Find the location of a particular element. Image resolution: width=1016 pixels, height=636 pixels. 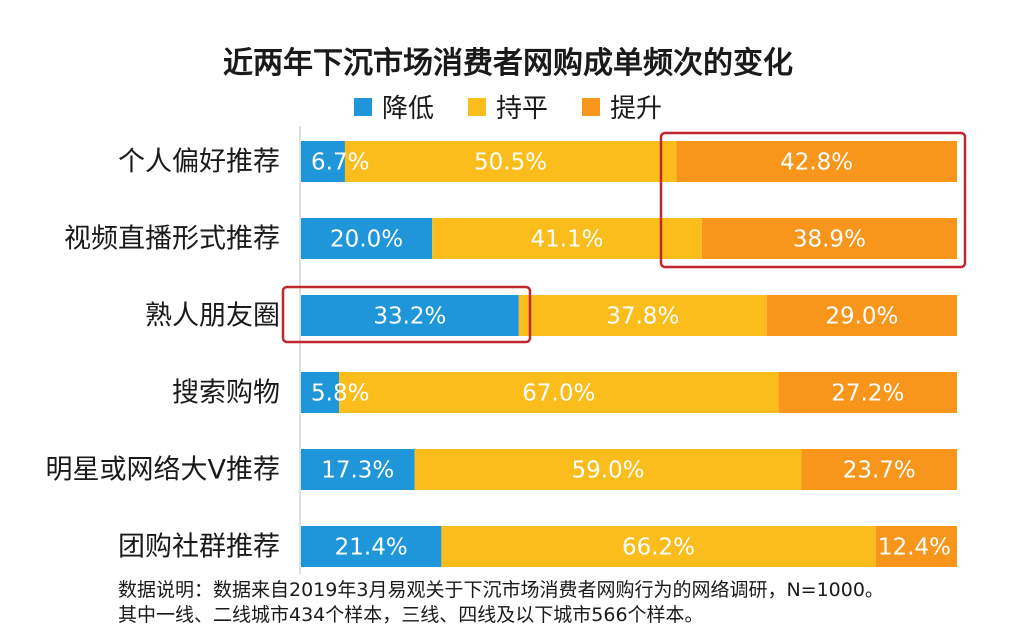

data-label-0-1: 50.5% is located at coordinates (510, 163).